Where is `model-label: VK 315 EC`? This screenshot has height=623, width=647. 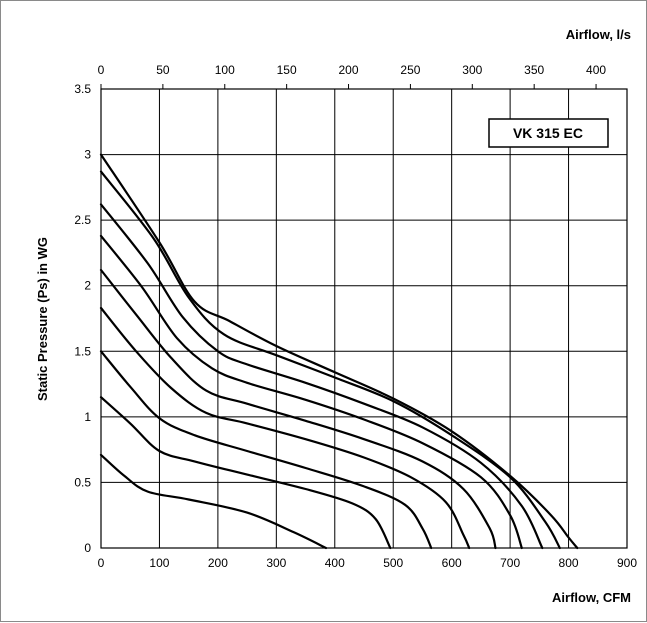
model-label: VK 315 EC is located at coordinates (548, 133).